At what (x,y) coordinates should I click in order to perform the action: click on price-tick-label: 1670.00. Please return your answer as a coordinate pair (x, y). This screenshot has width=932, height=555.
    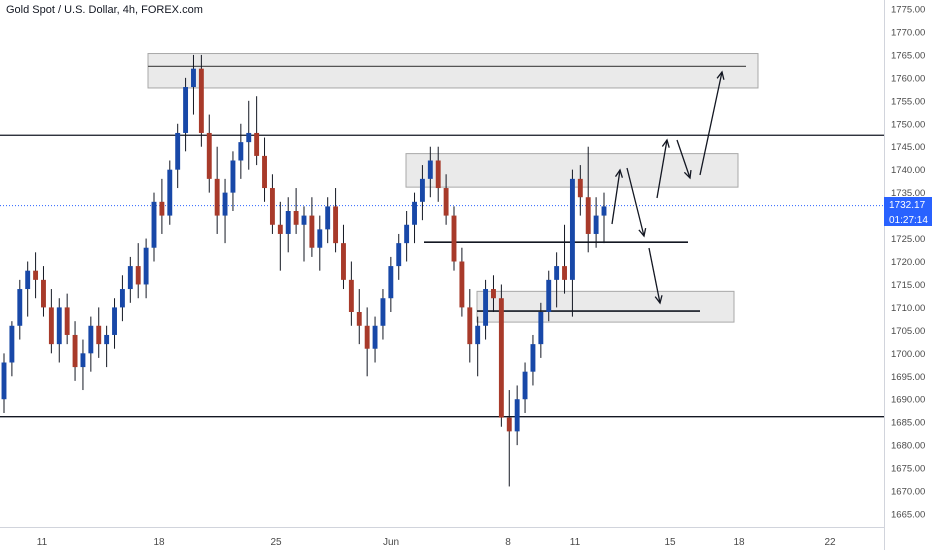
    Looking at the image, I should click on (908, 492).